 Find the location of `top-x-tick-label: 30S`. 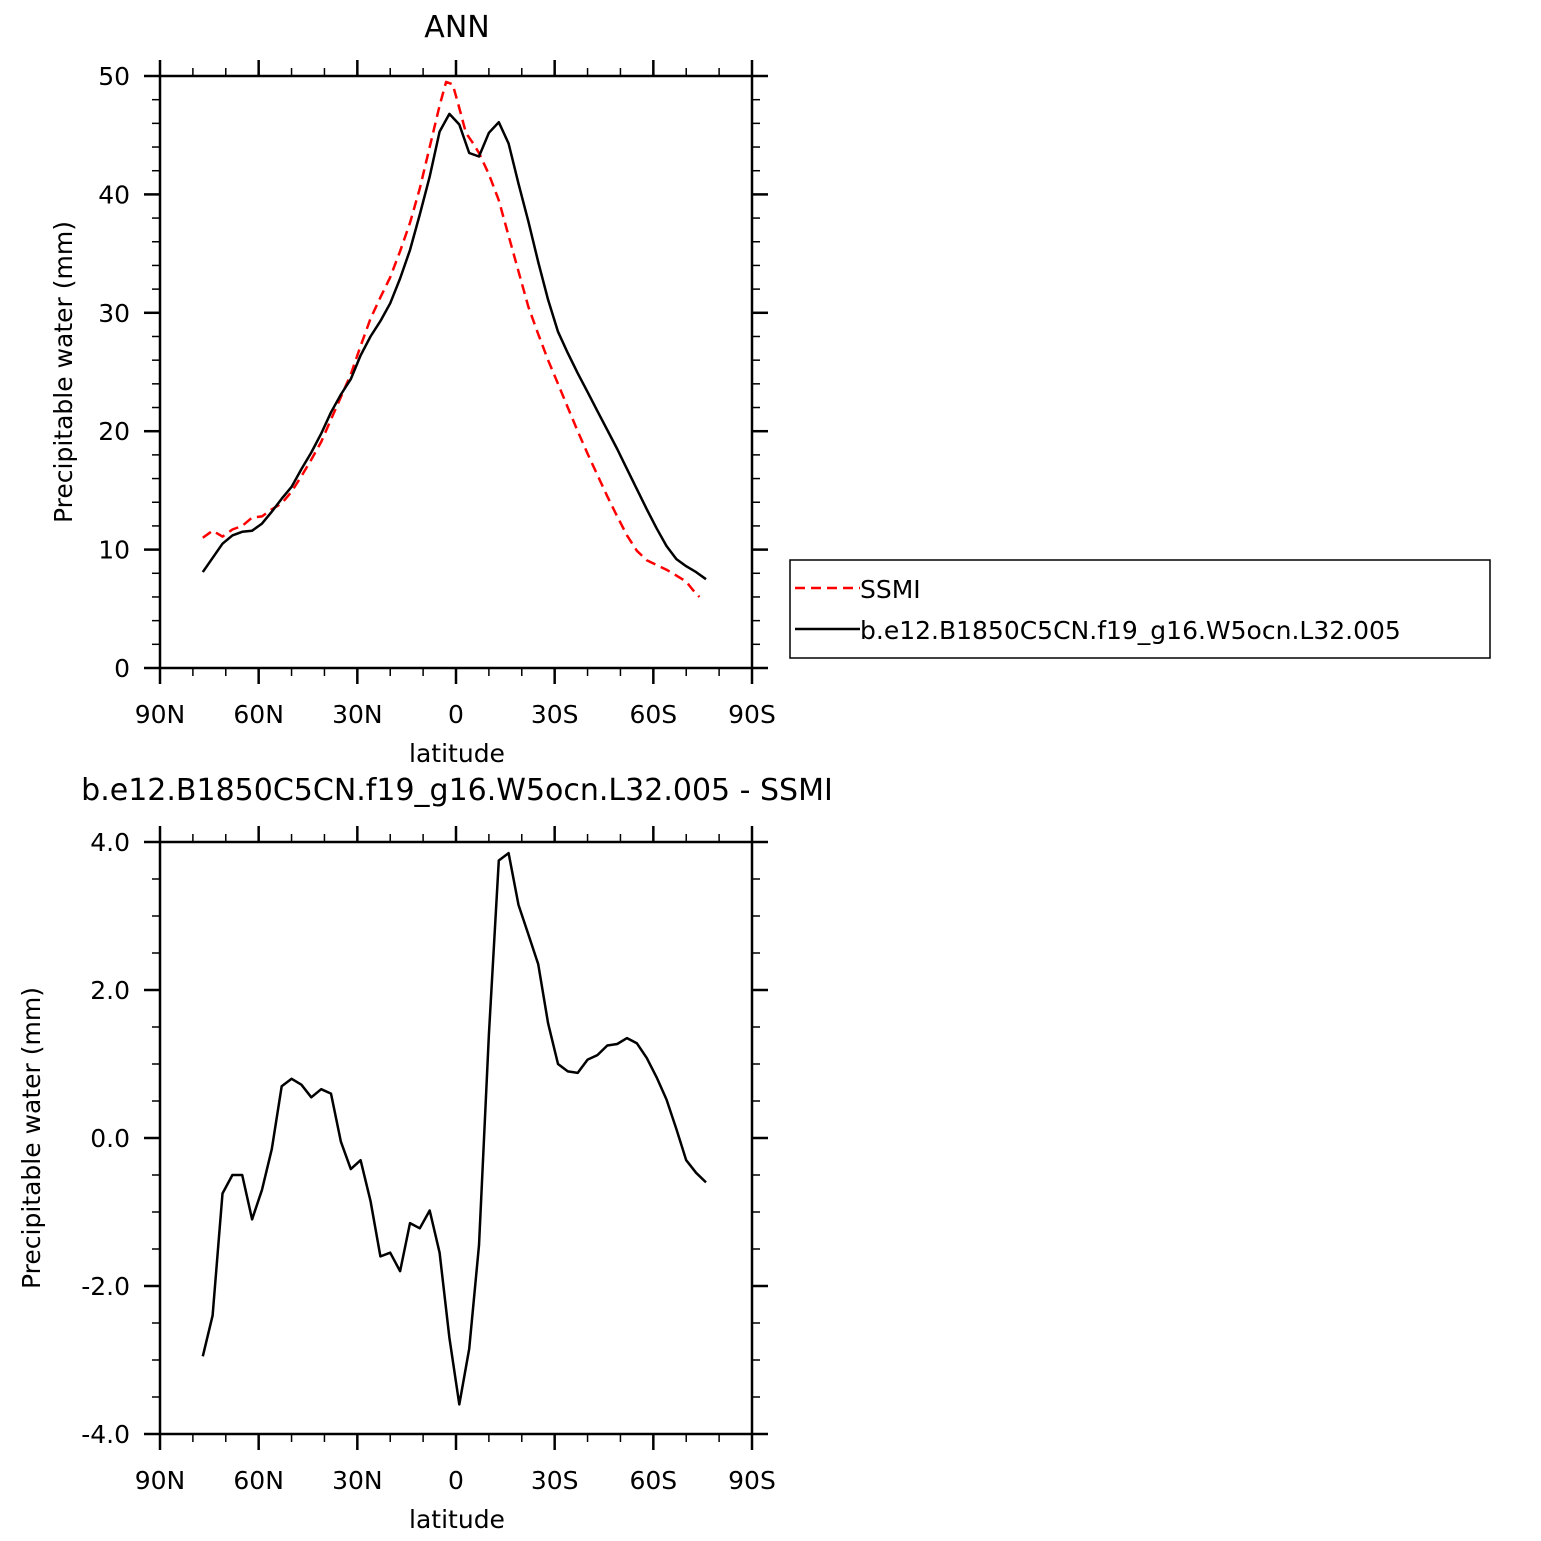

top-x-tick-label: 30S is located at coordinates (555, 714).